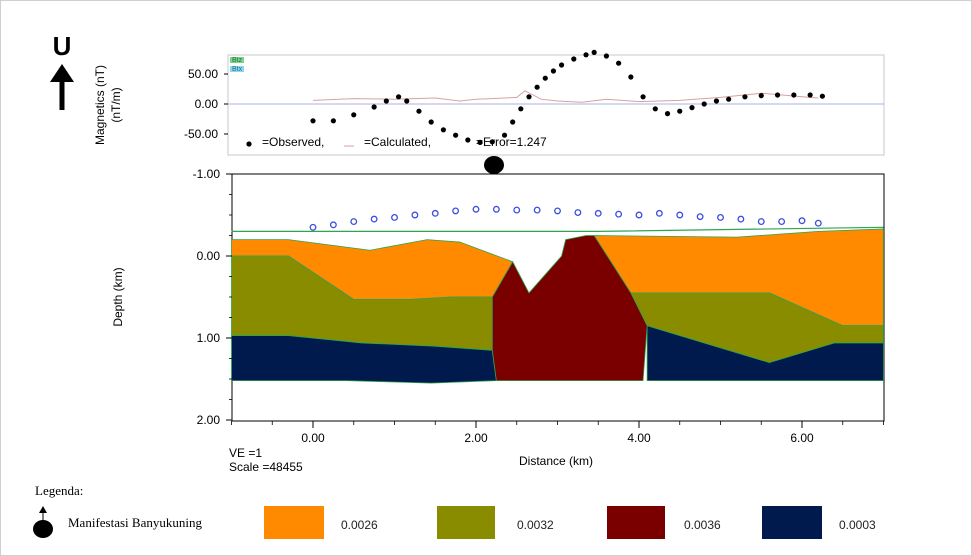 The image size is (972, 556). I want to click on mini-legend-swatch-btx, so click(237, 69).